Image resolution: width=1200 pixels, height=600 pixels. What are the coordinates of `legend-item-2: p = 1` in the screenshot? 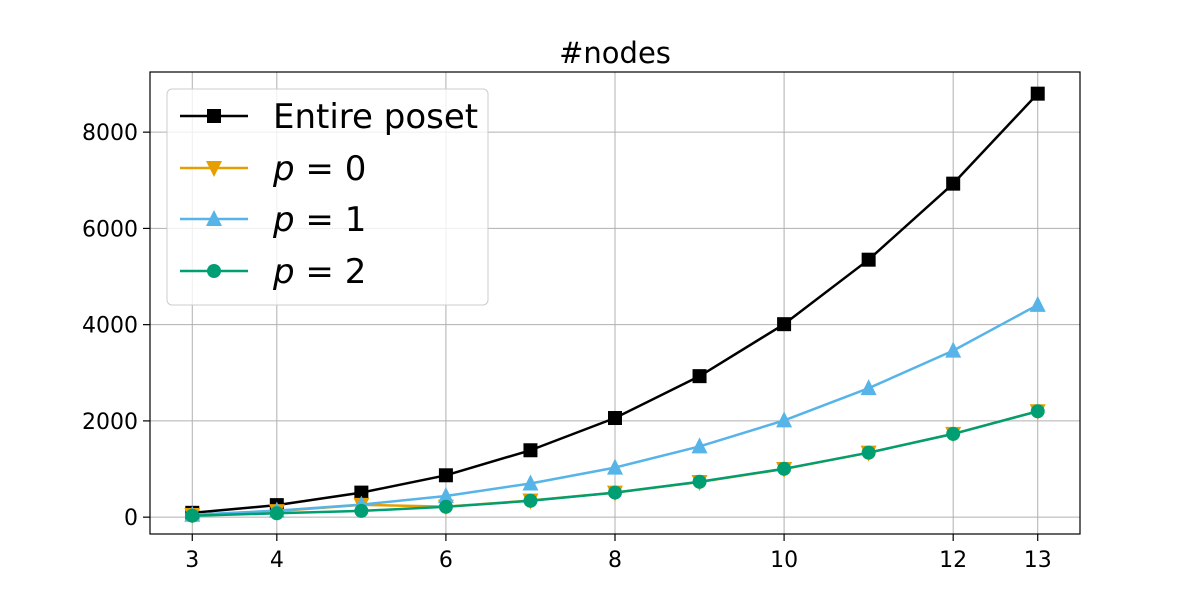 It's located at (273, 220).